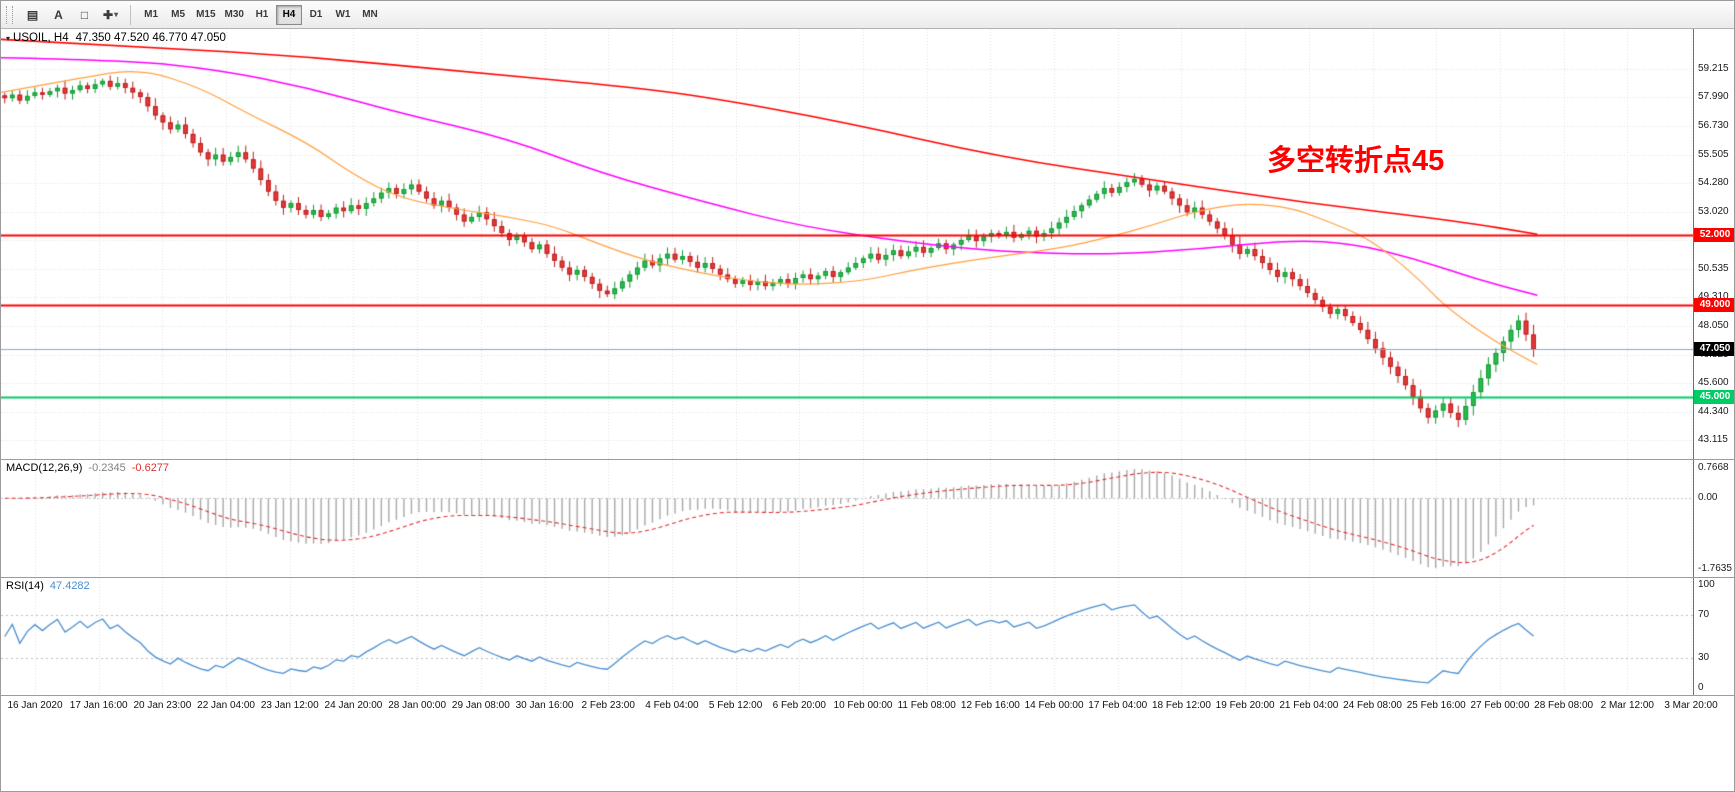 This screenshot has width=1735, height=792. Describe the element at coordinates (1181, 705) in the screenshot. I see `time-axis-label: 18 Feb 12:00` at that location.